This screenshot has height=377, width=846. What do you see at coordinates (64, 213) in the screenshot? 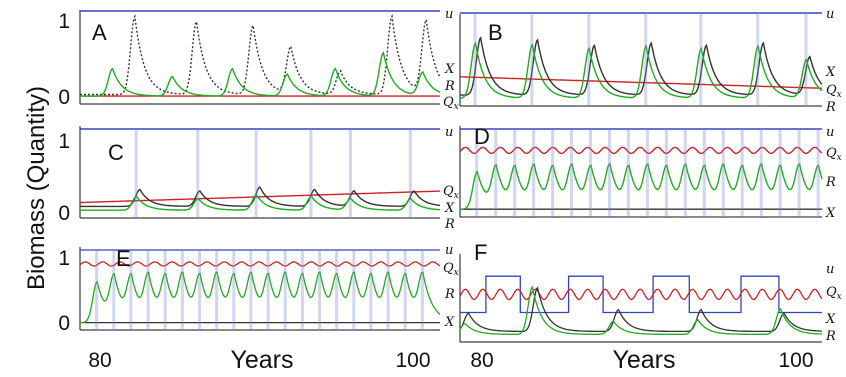
I see `ytick-0-C: 0` at bounding box center [64, 213].